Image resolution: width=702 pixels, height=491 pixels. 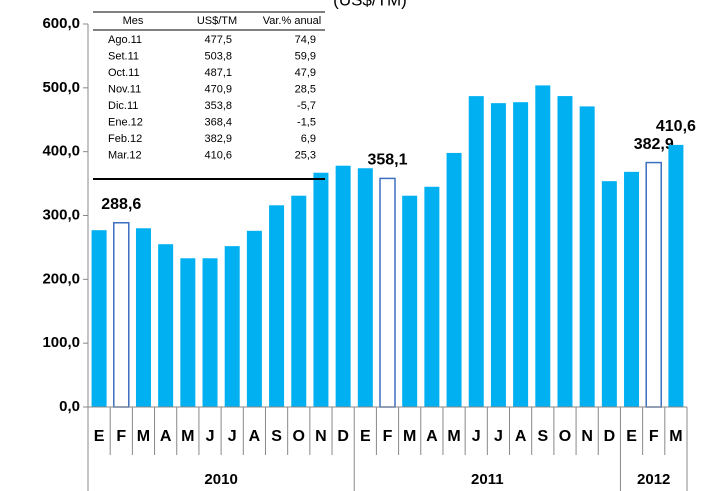 What do you see at coordinates (124, 89) in the screenshot?
I see `table-cell: Nov.11` at bounding box center [124, 89].